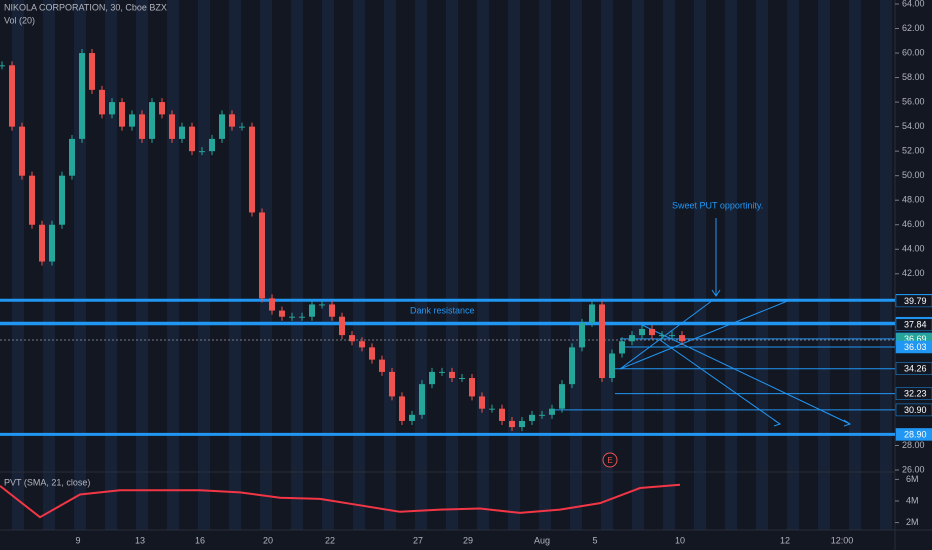 The width and height of the screenshot is (932, 550). Describe the element at coordinates (85, 7) in the screenshot. I see `chart-title: NIKOLA CORPORATION, 30, Cboe BZX` at that location.